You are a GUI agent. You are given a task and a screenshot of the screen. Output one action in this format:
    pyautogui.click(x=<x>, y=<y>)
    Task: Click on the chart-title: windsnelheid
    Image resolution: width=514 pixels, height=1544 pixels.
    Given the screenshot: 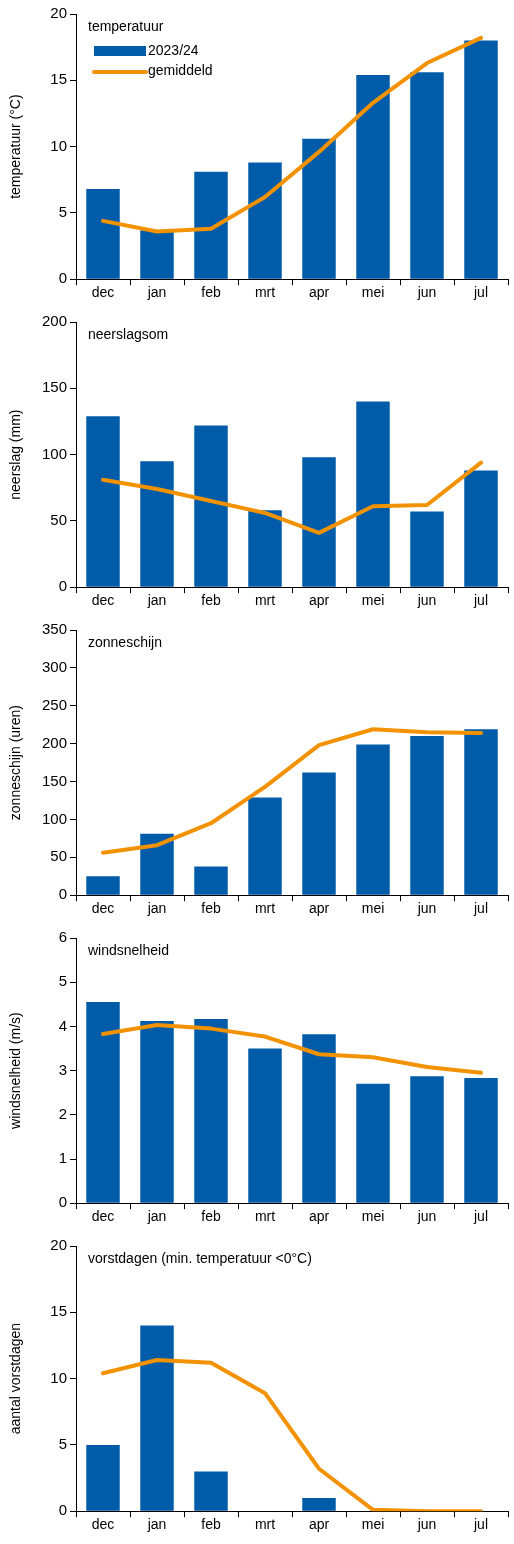 What is the action you would take?
    pyautogui.click(x=128, y=949)
    